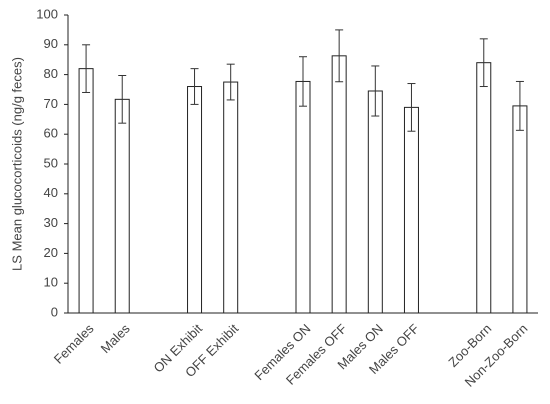 Image resolution: width=550 pixels, height=404 pixels. I want to click on y-tick-label: 60, so click(51, 133).